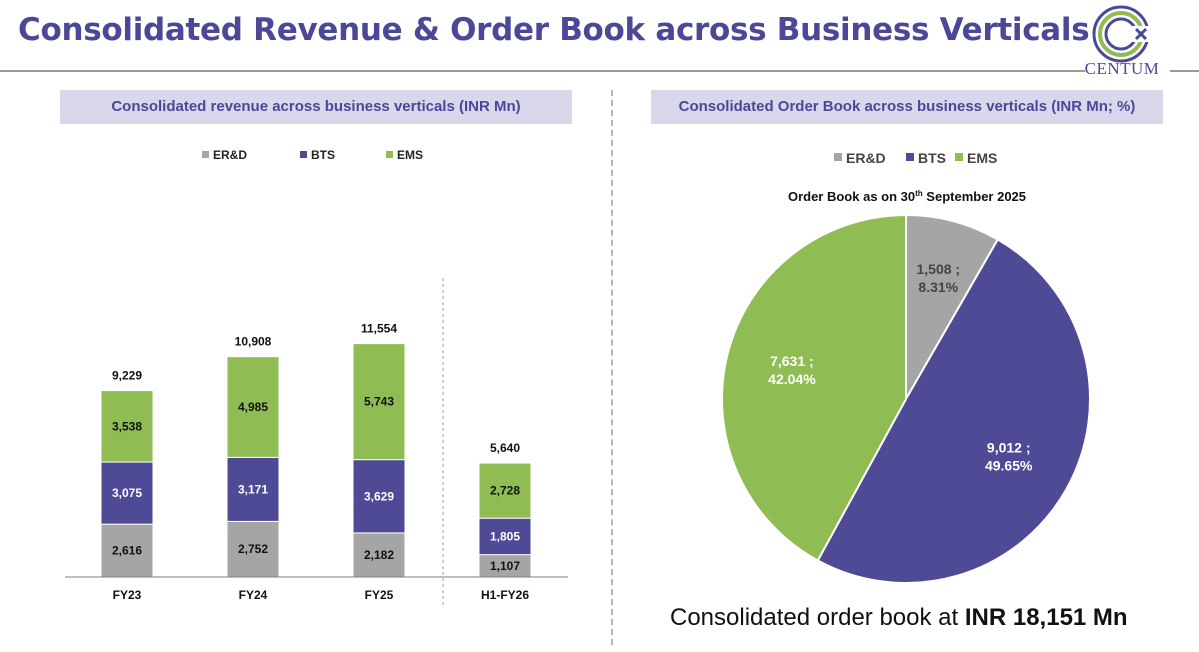  Describe the element at coordinates (982, 158) in the screenshot. I see `pie-legend-label: EMS` at that location.